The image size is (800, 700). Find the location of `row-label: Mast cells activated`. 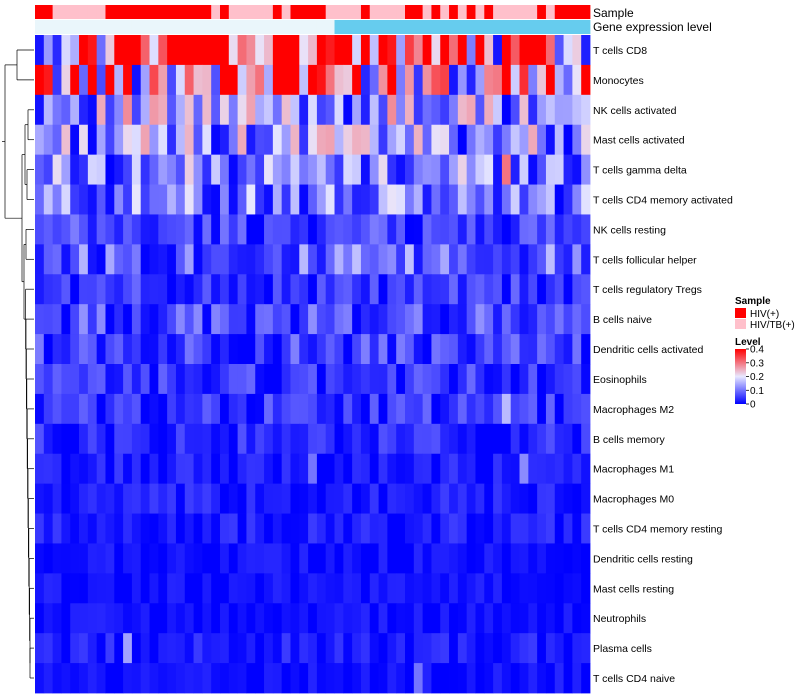

row-label: Mast cells activated is located at coordinates (639, 141).